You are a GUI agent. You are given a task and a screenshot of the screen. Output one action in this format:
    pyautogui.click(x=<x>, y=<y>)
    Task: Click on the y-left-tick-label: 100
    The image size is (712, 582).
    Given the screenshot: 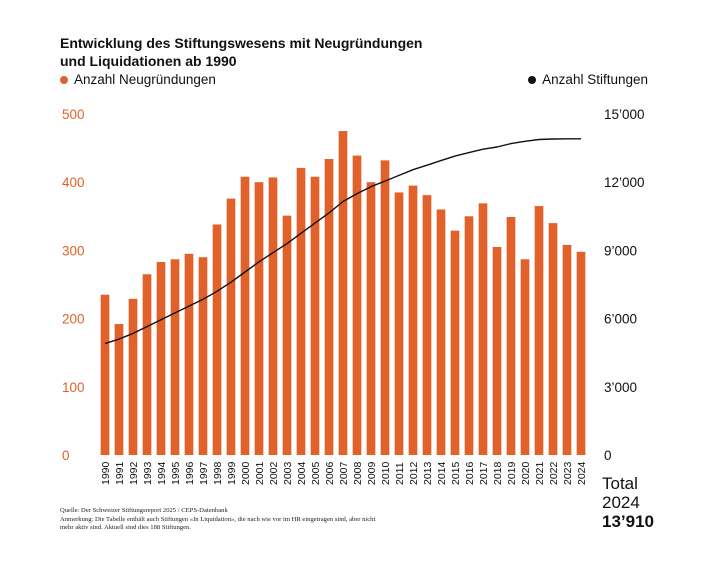 What is the action you would take?
    pyautogui.click(x=73, y=387)
    